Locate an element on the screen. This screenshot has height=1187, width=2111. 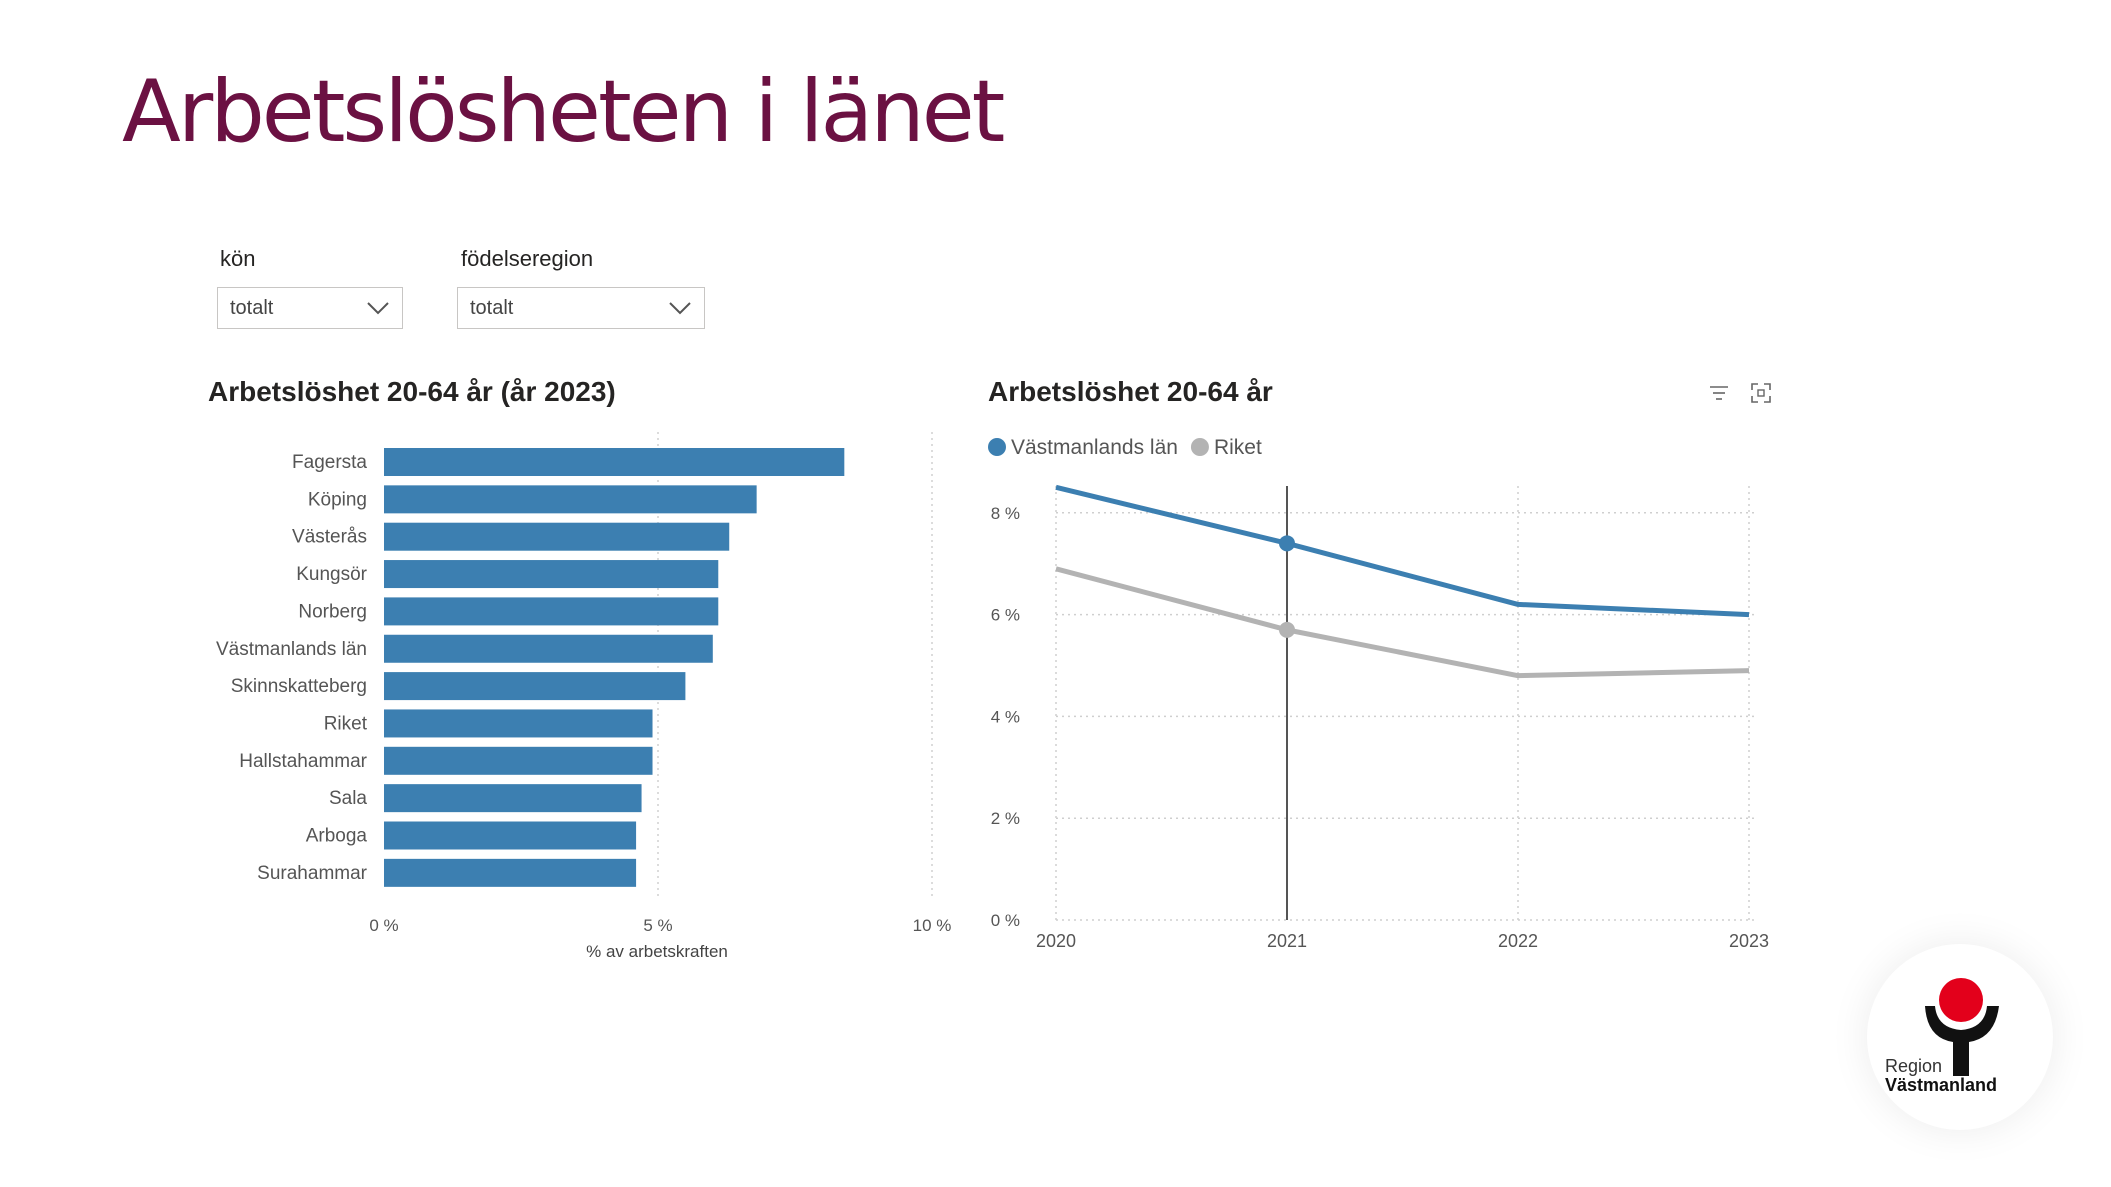
logo-text-region: Region is located at coordinates (1914, 1066).